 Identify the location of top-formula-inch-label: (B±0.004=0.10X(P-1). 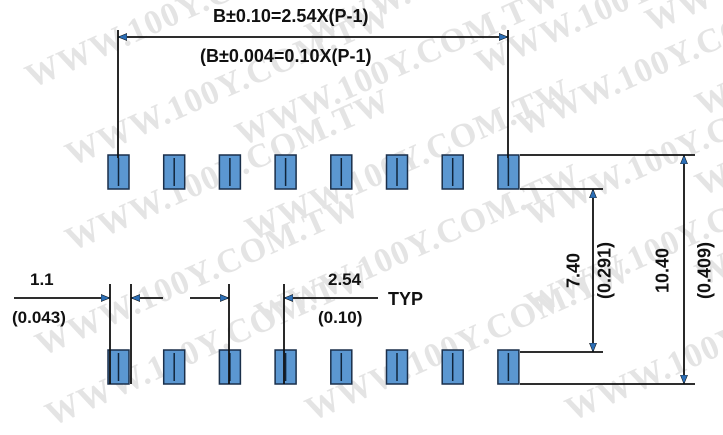
(286, 56).